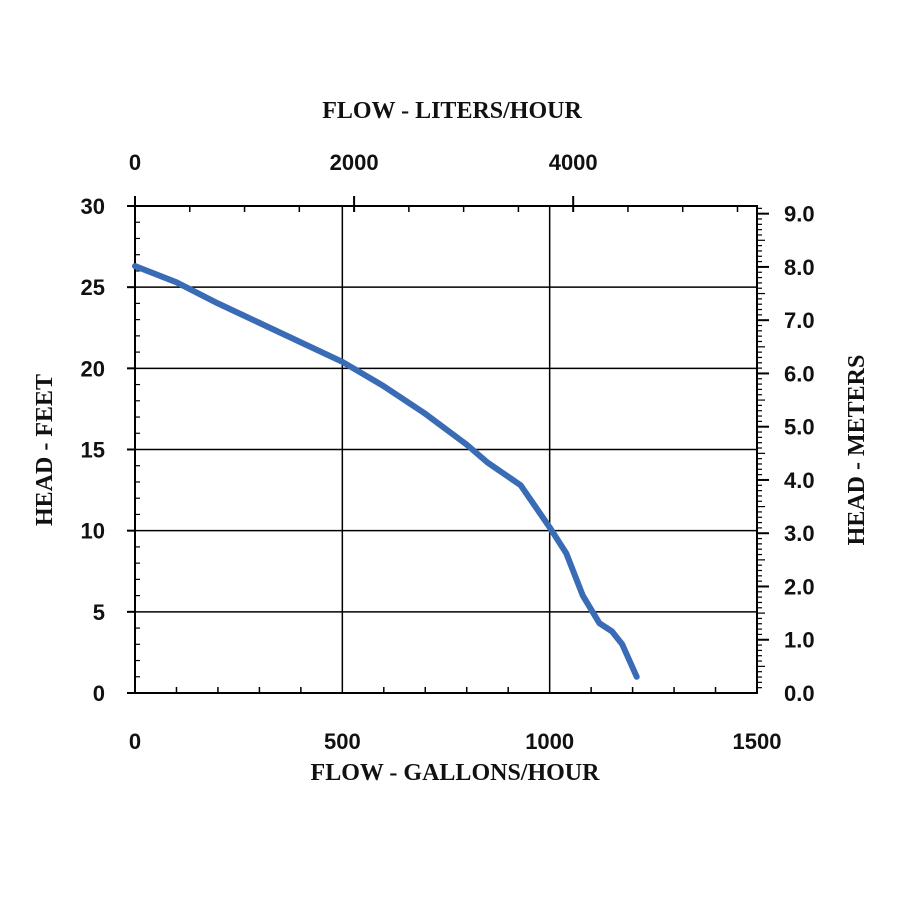 The height and width of the screenshot is (900, 900). I want to click on y2-tick-label: 4.0, so click(799, 480).